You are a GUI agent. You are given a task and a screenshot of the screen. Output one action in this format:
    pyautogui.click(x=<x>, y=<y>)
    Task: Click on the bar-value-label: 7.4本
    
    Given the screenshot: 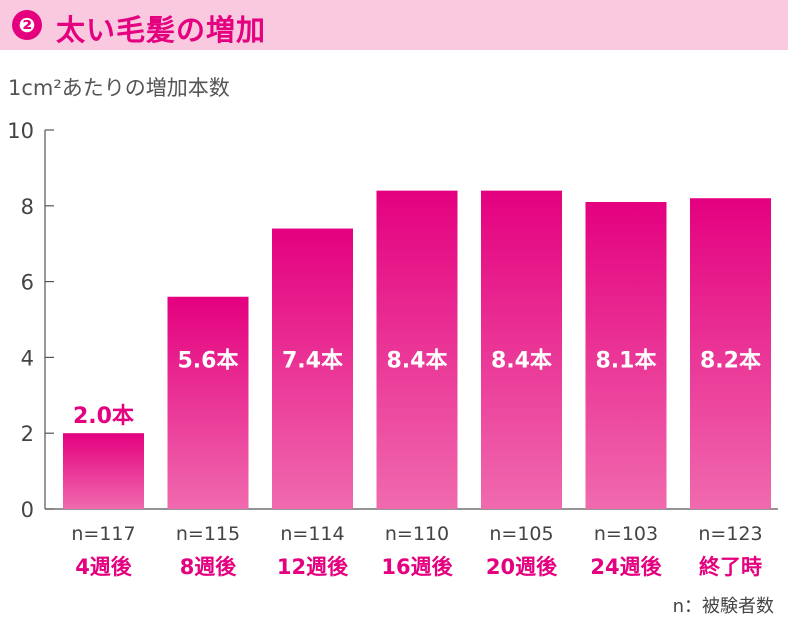 What is the action you would take?
    pyautogui.click(x=312, y=360)
    